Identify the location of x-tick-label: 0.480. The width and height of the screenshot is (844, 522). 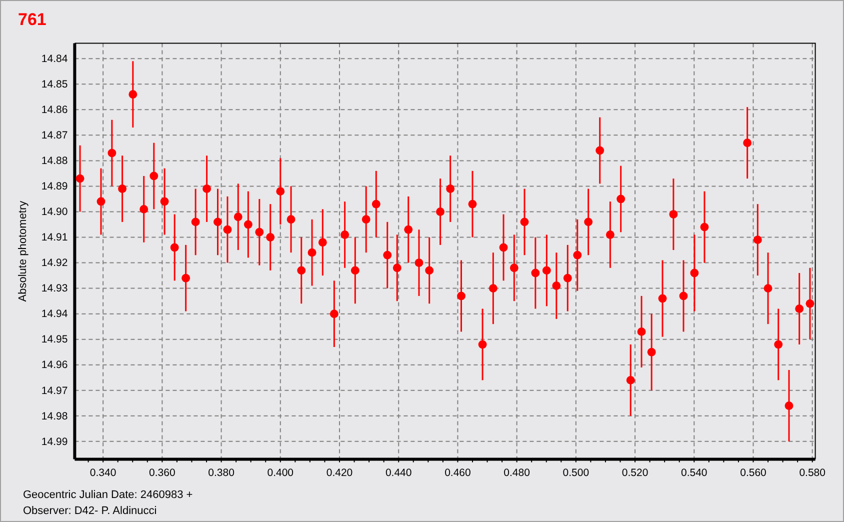
(517, 472).